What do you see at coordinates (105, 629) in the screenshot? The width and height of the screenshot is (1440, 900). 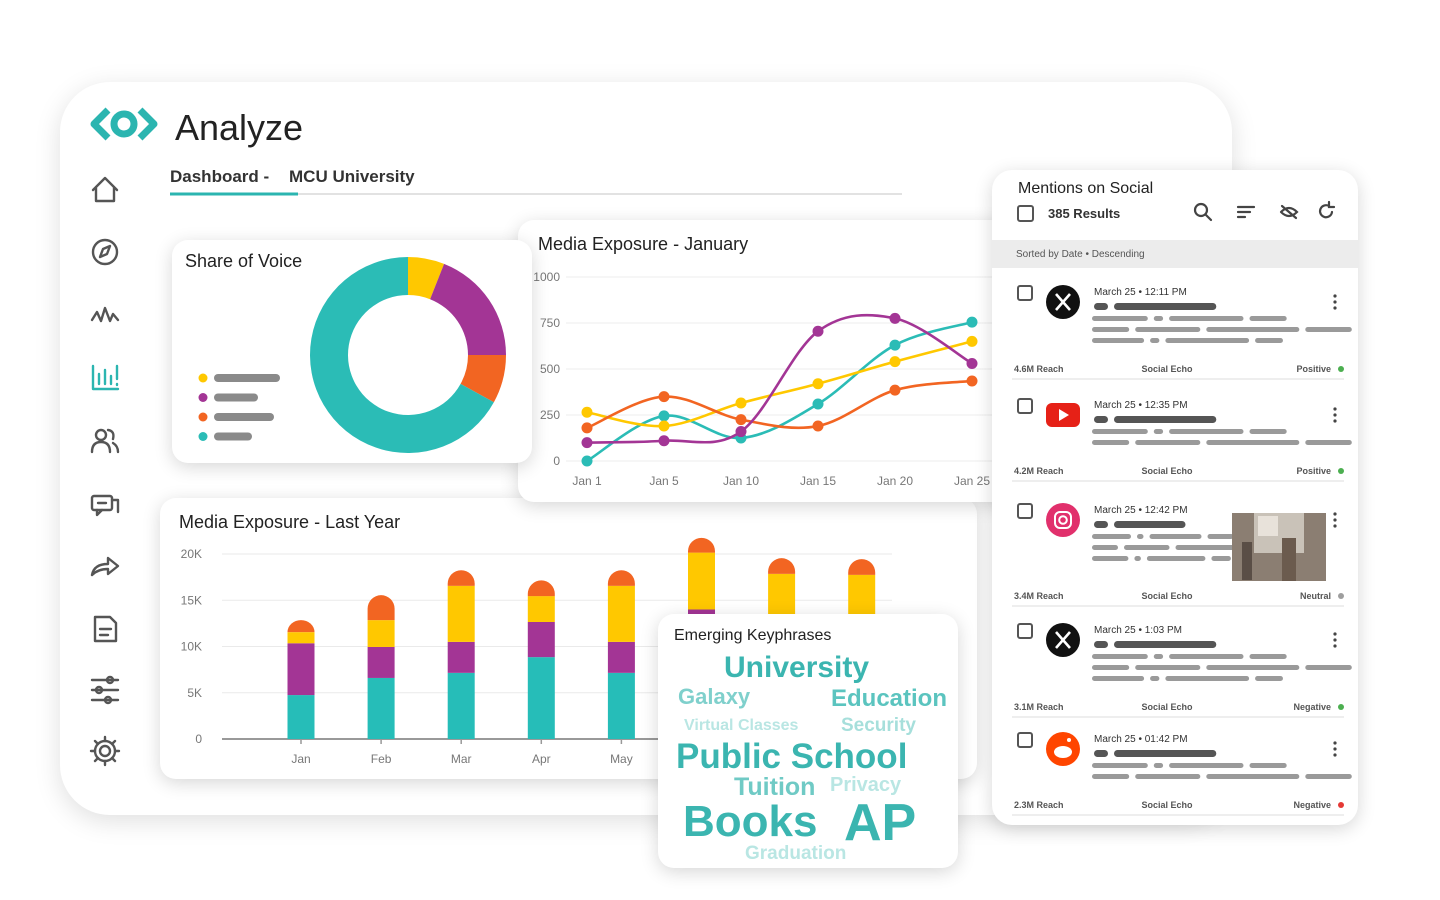 I see `nav-reports` at bounding box center [105, 629].